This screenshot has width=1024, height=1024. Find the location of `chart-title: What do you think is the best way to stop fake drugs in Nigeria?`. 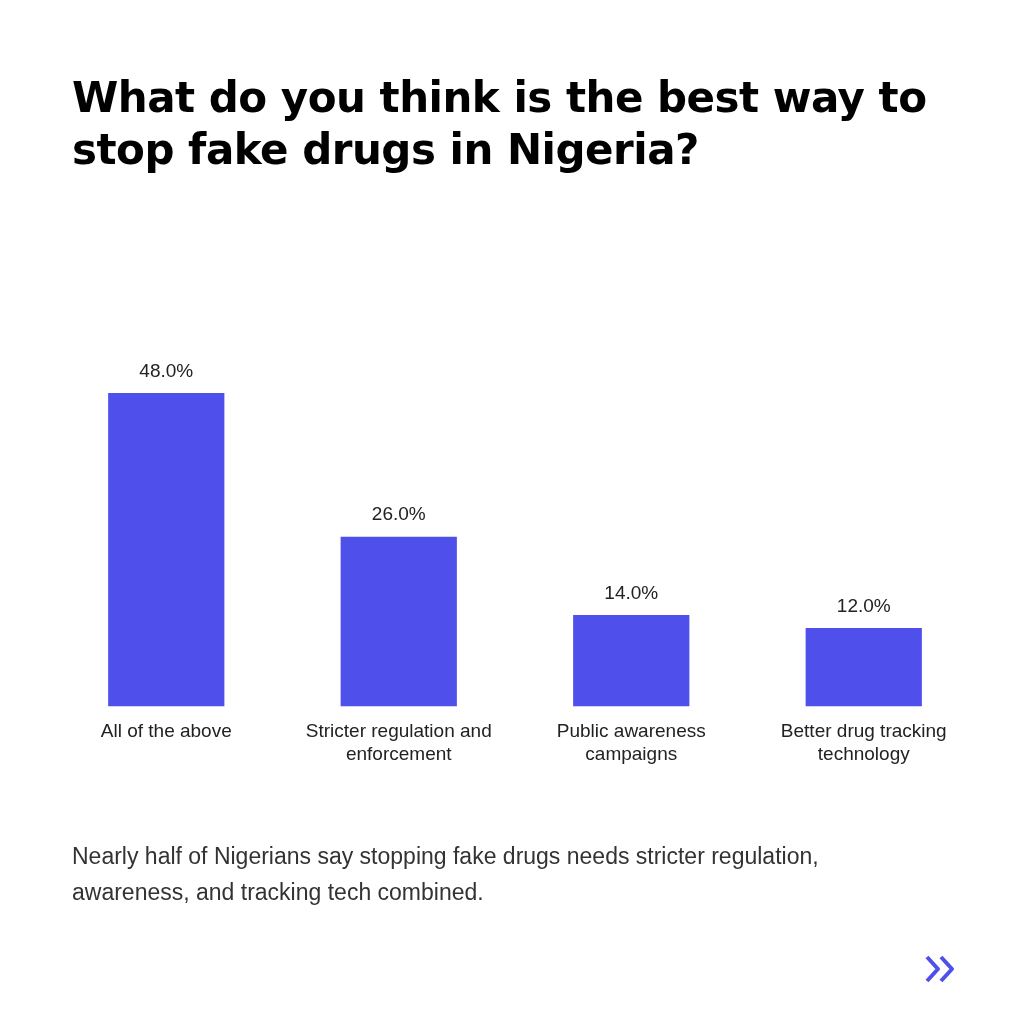

chart-title: What do you think is the best way to stop fake drugs in Nigeria? is located at coordinates (500, 124).